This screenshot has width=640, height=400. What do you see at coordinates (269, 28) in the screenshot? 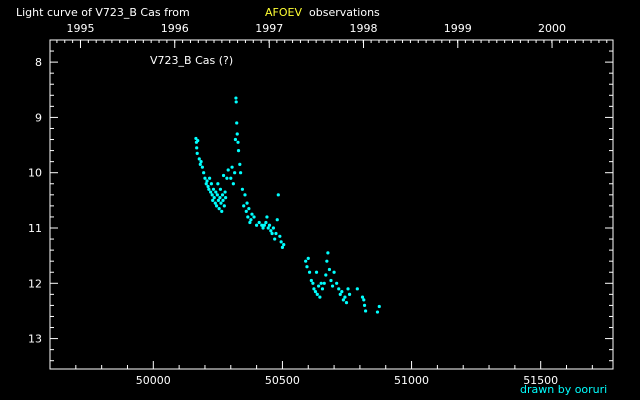
I see `year-label: 1997` at bounding box center [269, 28].